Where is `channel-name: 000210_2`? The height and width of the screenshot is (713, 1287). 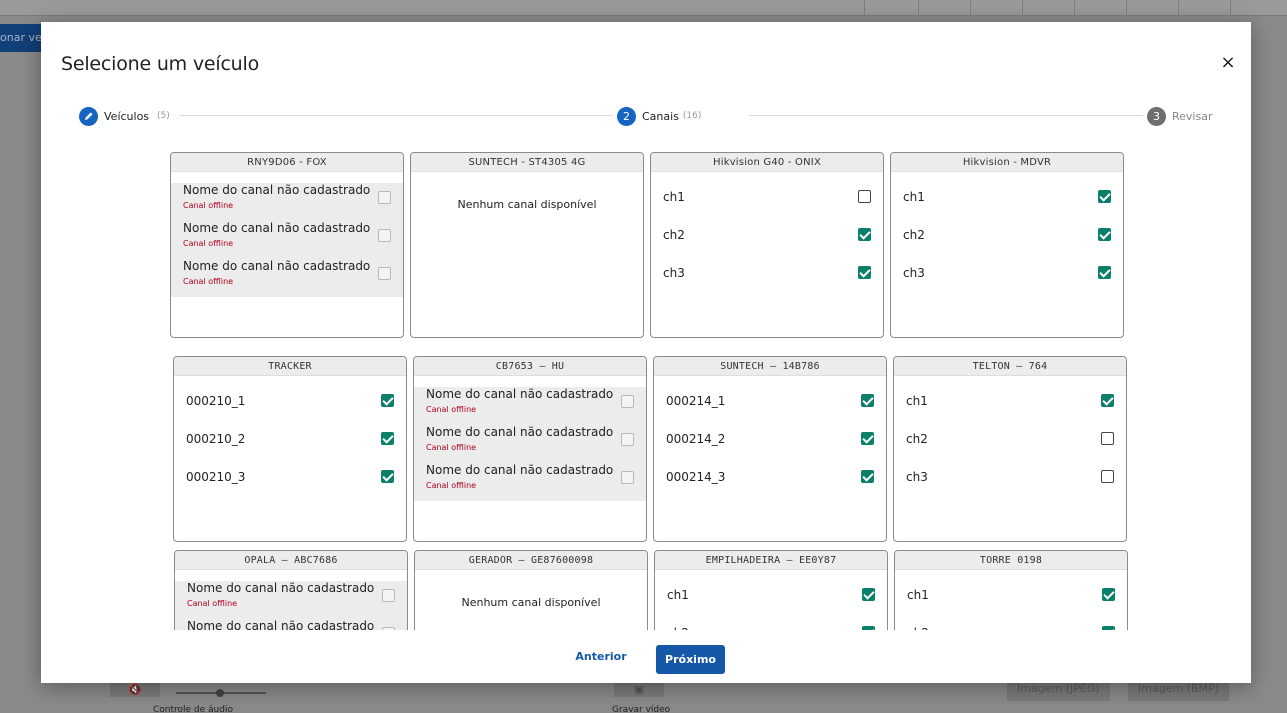 channel-name: 000210_2 is located at coordinates (216, 439).